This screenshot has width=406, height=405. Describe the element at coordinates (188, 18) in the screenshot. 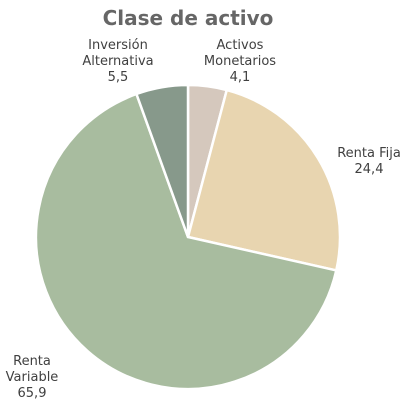

I see `chart-title: Clase de activo` at that location.